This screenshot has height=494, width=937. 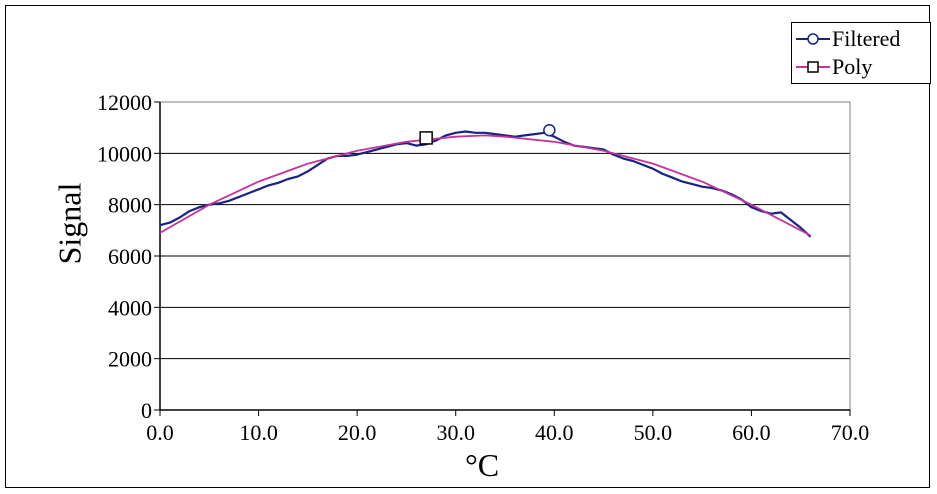 I want to click on legend: Filtered Poly, so click(x=861, y=53).